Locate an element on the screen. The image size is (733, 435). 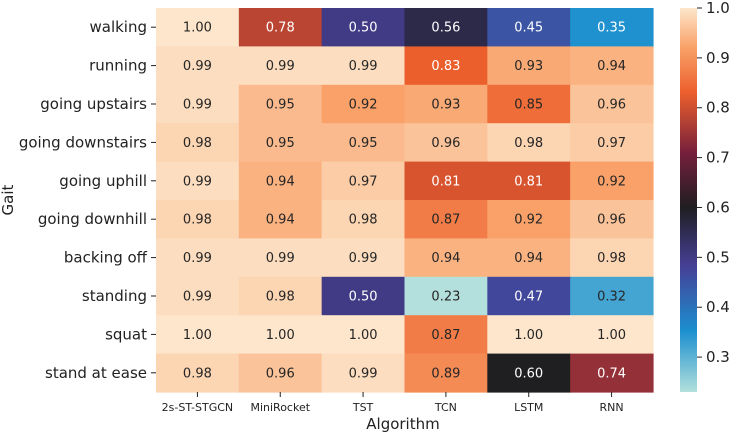
cell-value-label: 0.87 is located at coordinates (445, 335).